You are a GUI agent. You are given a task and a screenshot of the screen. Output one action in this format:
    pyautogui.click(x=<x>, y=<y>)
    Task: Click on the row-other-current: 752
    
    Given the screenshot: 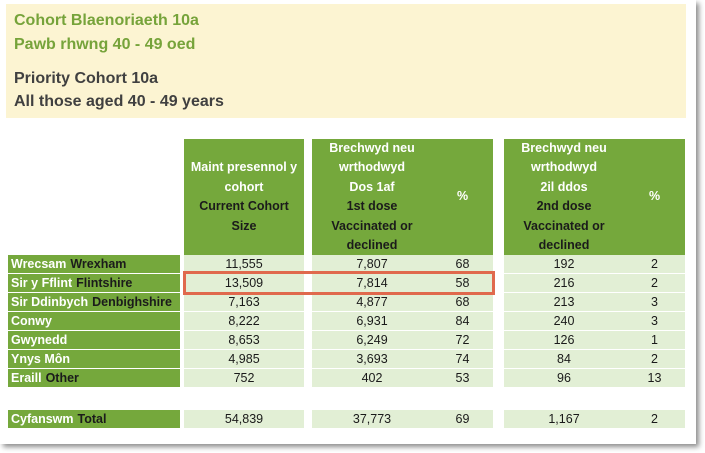 What is the action you would take?
    pyautogui.click(x=244, y=378)
    